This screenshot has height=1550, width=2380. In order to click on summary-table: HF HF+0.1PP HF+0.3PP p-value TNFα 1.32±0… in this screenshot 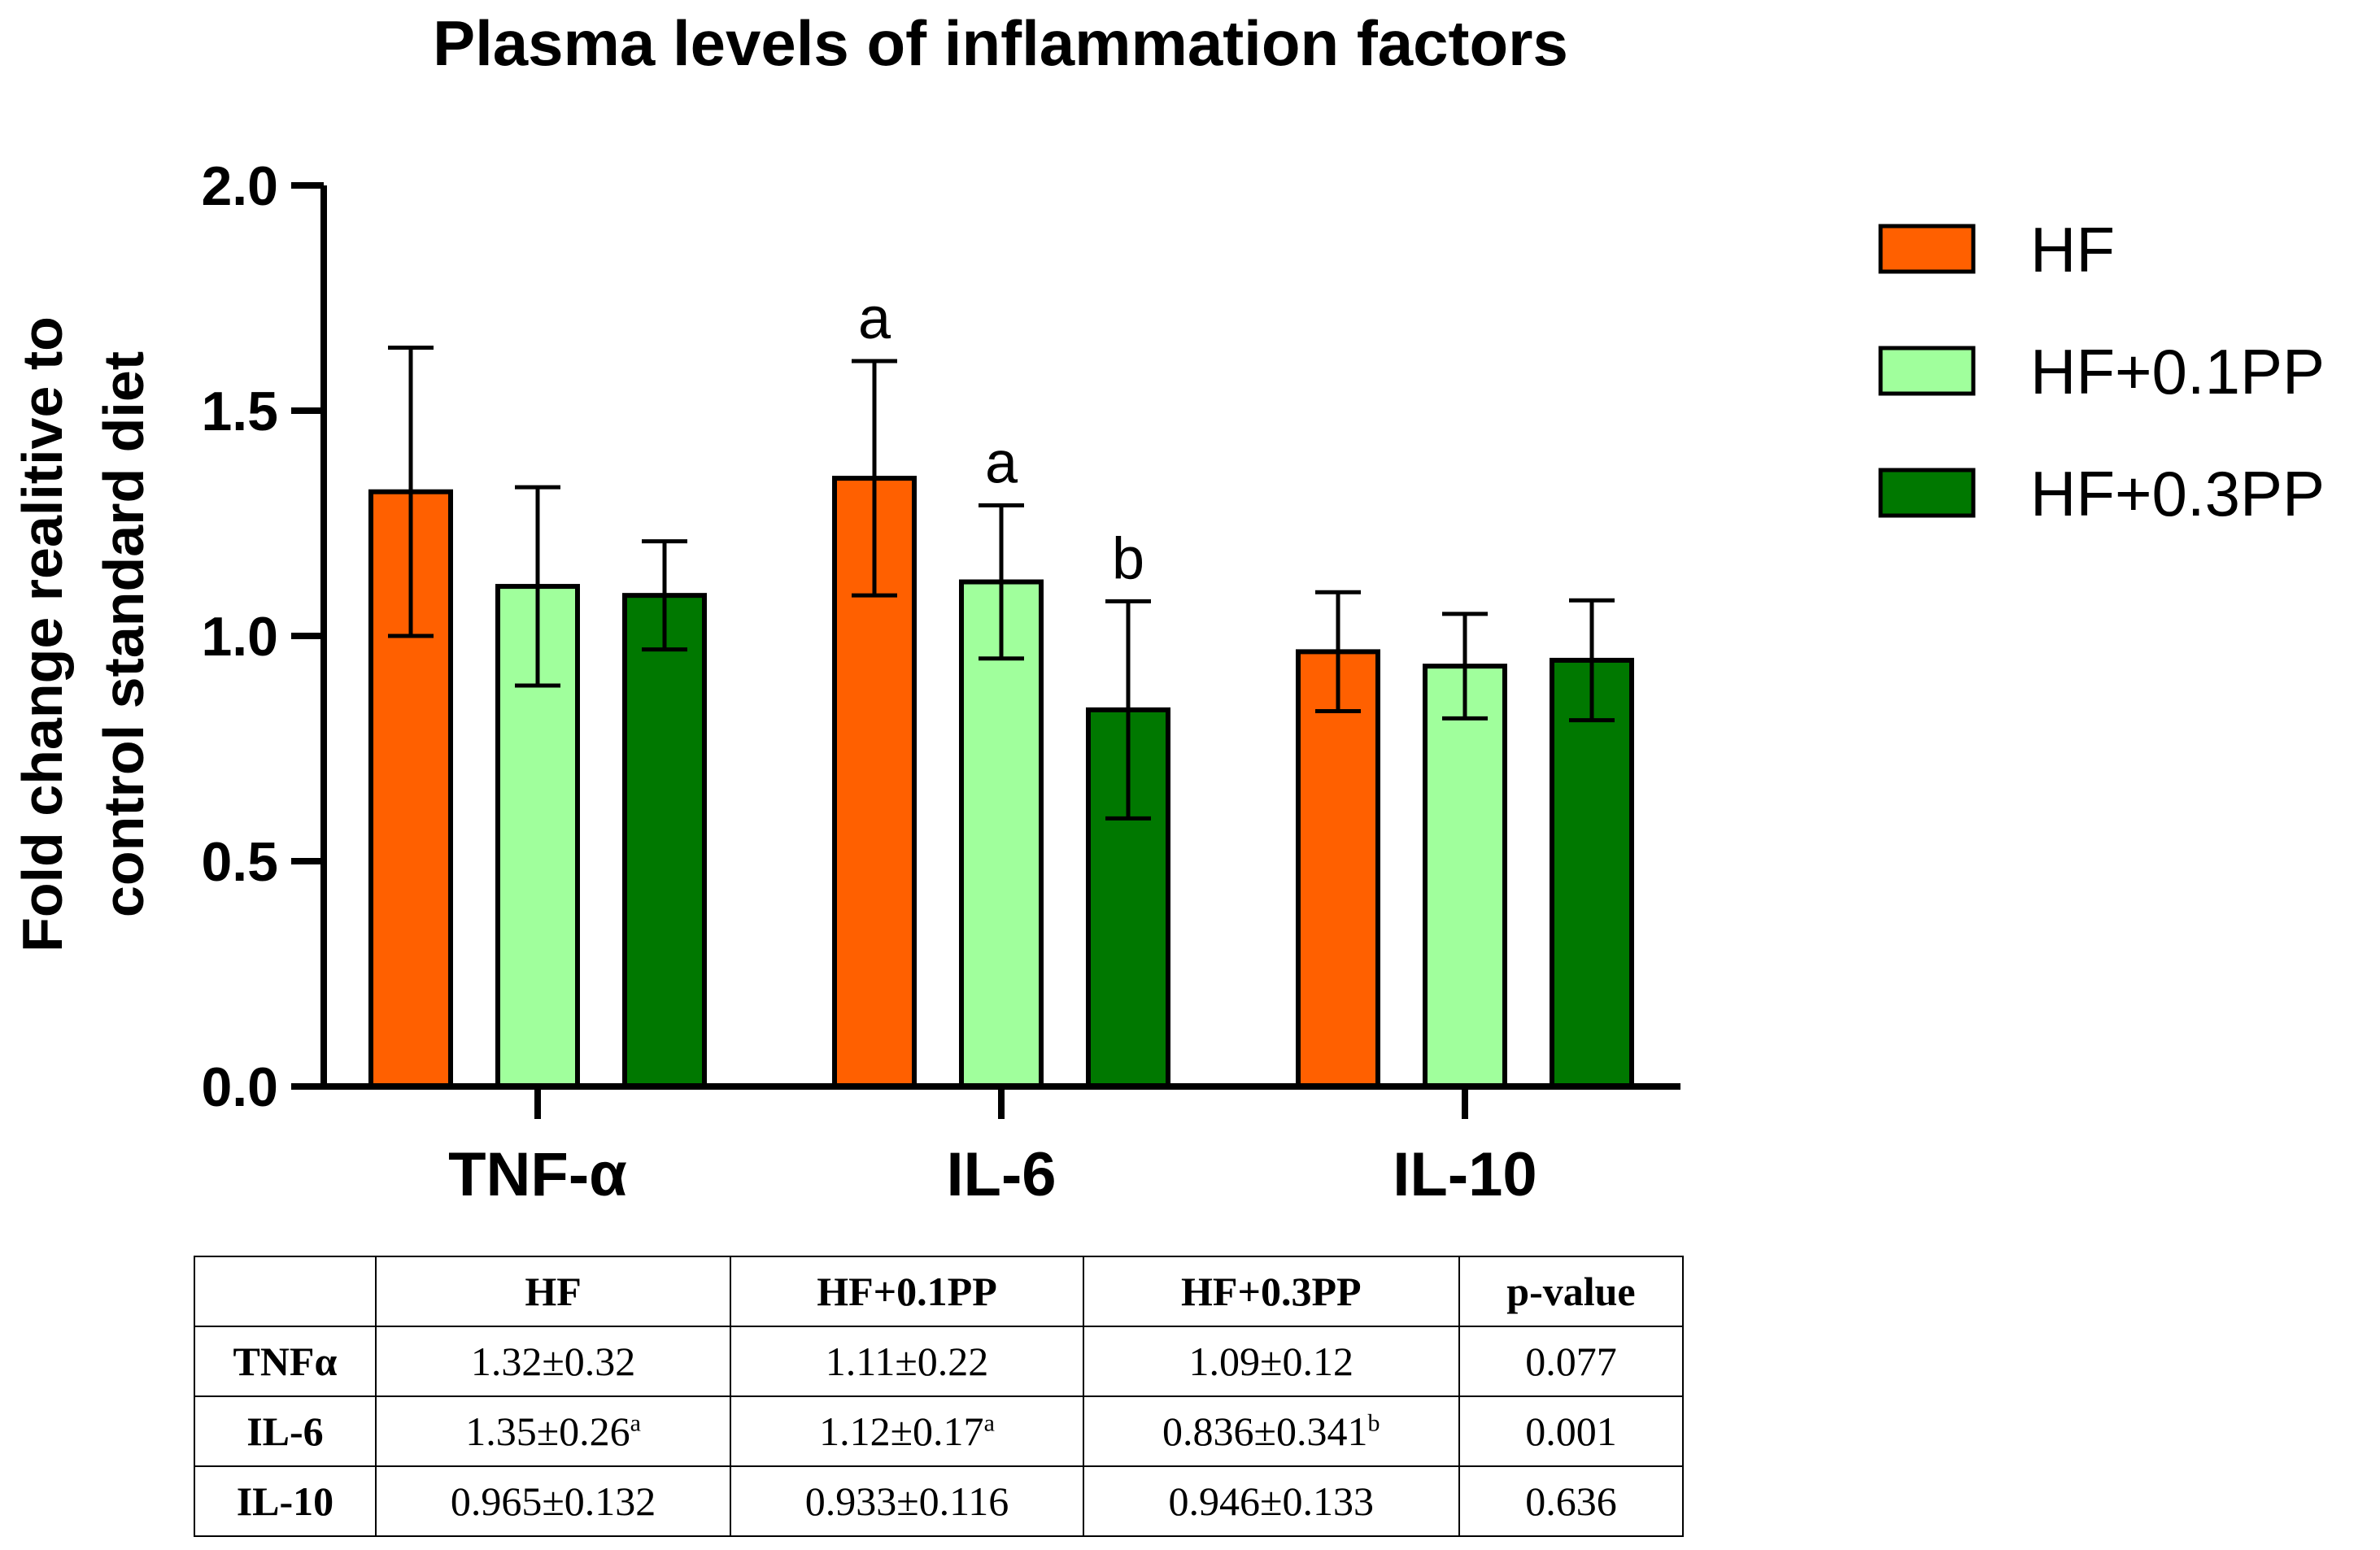, I will do `click(939, 1396)`.